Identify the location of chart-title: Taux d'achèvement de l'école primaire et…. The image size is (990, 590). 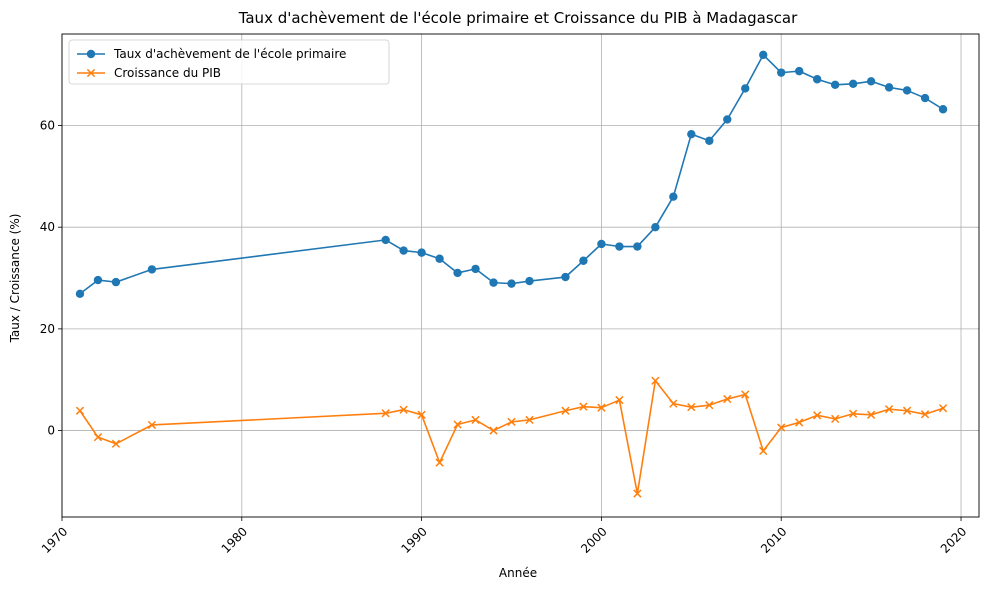
(518, 18).